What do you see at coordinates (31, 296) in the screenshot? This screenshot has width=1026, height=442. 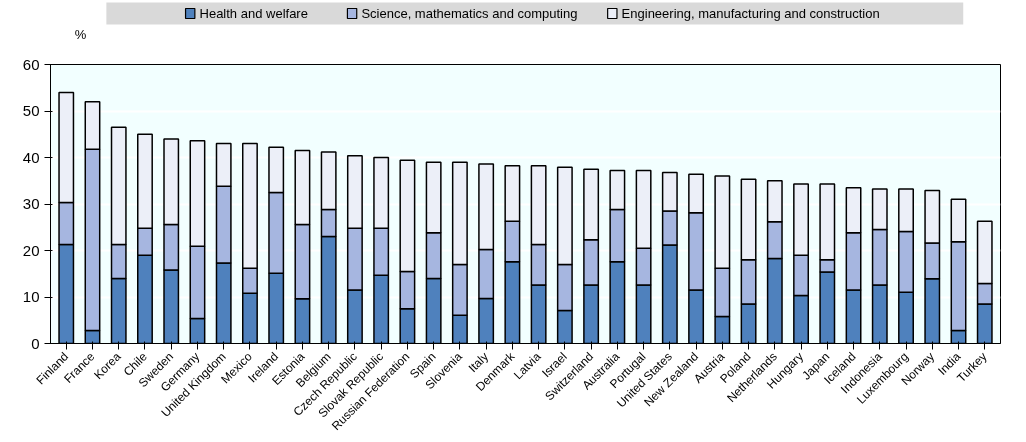 I see `y-tick-label: 10` at bounding box center [31, 296].